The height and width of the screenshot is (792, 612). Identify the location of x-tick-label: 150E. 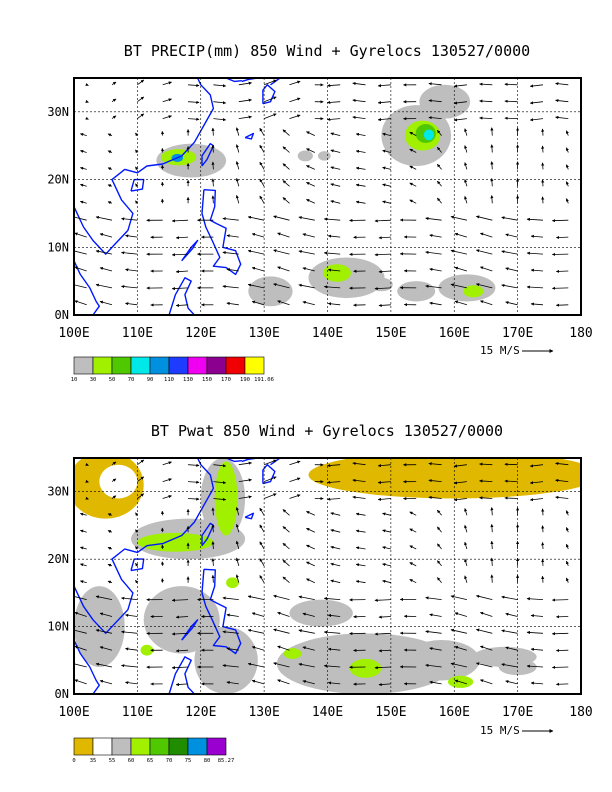
(390, 333).